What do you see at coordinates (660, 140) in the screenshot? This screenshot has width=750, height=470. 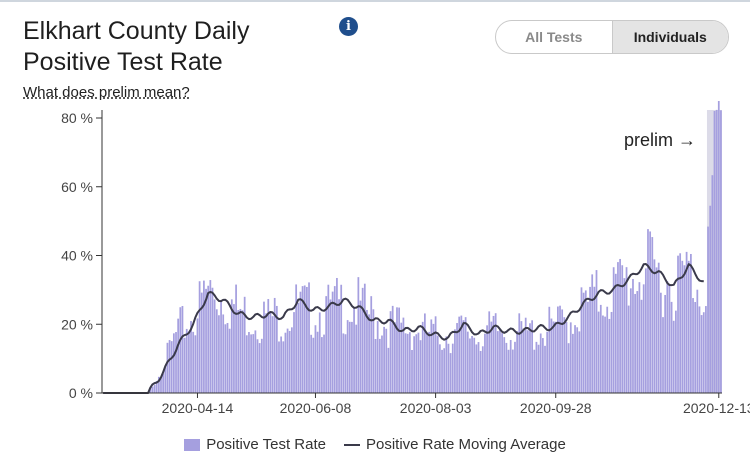 I see `prelim-annotation: prelim →` at bounding box center [660, 140].